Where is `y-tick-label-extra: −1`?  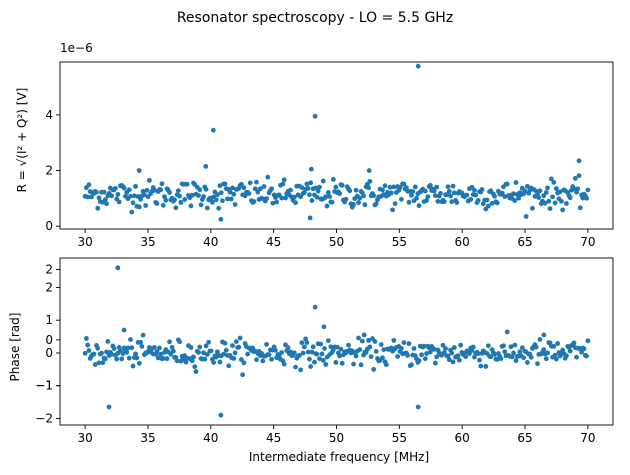 y-tick-label-extra: −1 is located at coordinates (44, 386).